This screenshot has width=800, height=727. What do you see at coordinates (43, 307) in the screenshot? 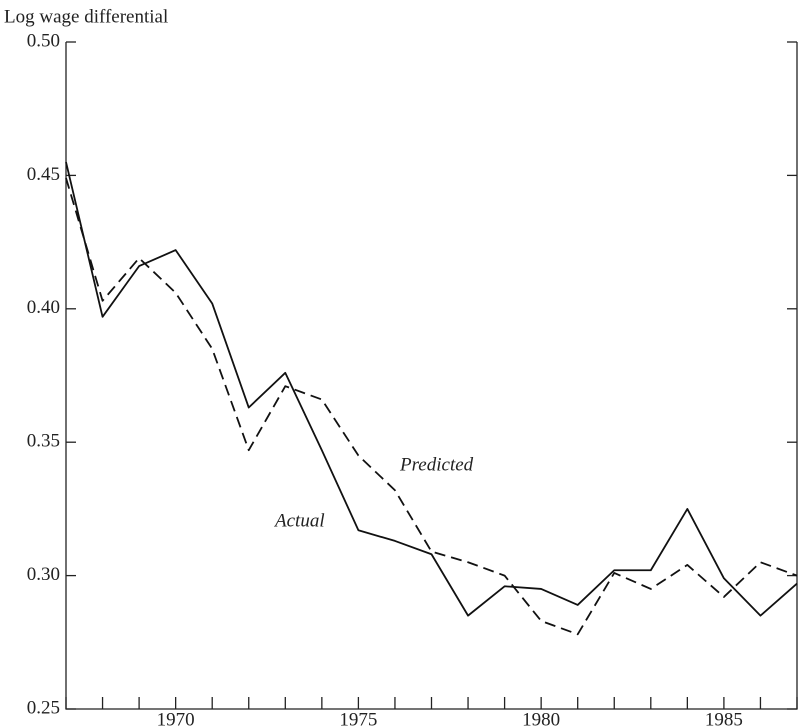
I see `y-tick-label: 0.40` at bounding box center [43, 307].